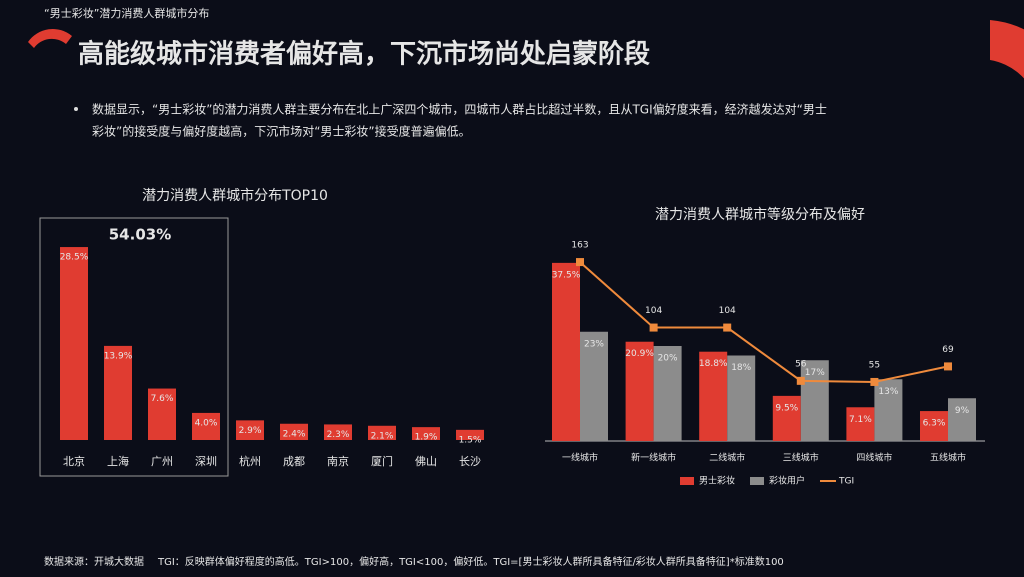 This screenshot has height=577, width=1024. Describe the element at coordinates (948, 350) in the screenshot. I see `value-label: 69` at that location.